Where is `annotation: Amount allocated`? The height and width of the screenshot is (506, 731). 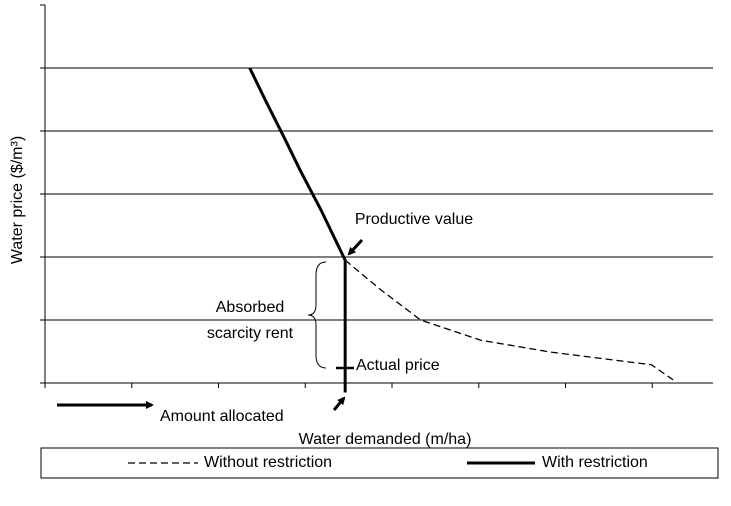
annotation: Amount allocated is located at coordinates (222, 416).